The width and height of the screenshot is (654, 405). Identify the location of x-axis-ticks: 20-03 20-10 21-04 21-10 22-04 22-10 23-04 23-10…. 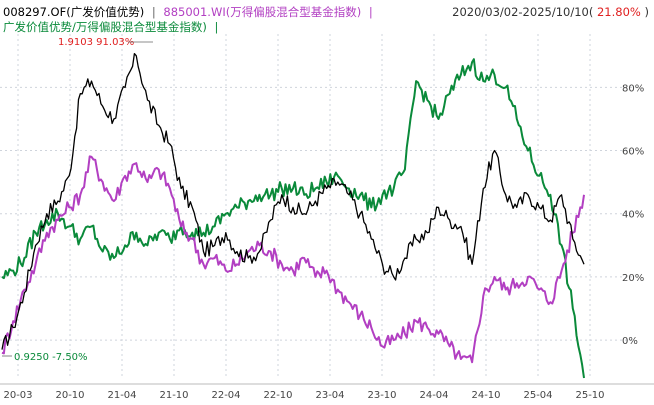
(303, 395).